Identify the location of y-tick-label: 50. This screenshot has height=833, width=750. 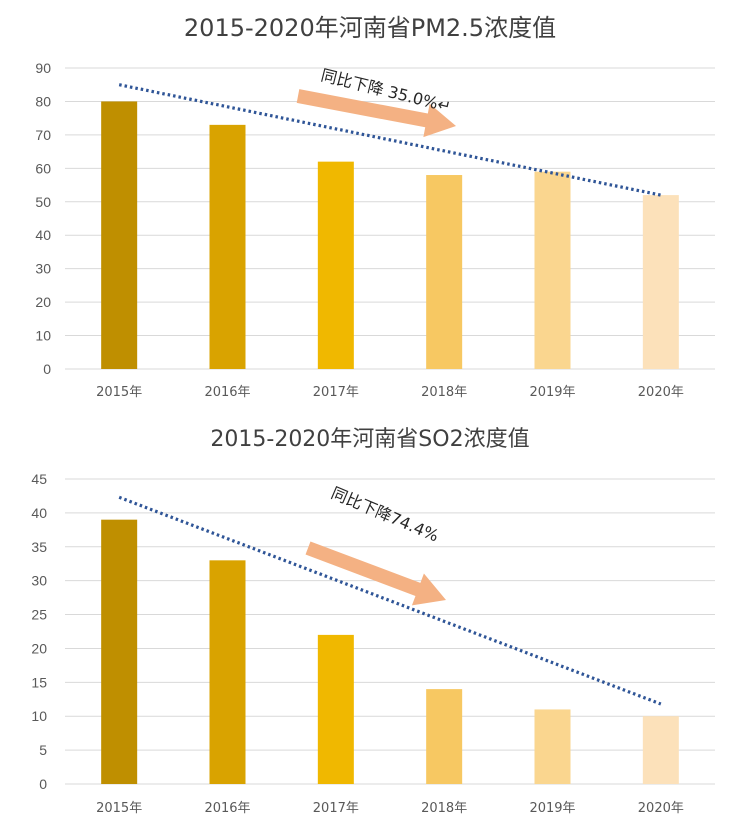
(43, 202).